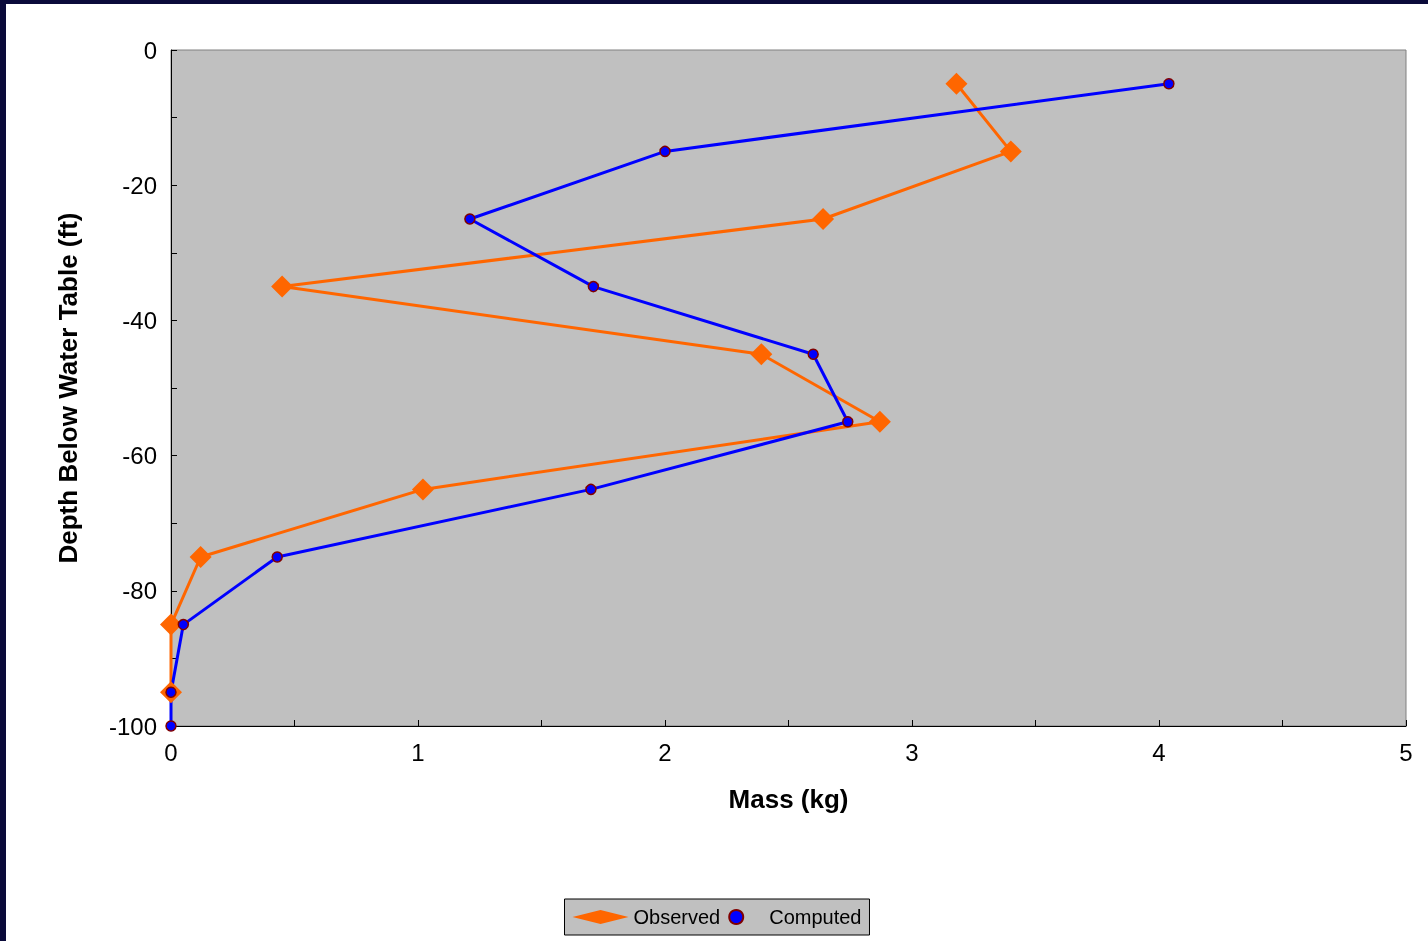  I want to click on x-tick-label: 2, so click(665, 752).